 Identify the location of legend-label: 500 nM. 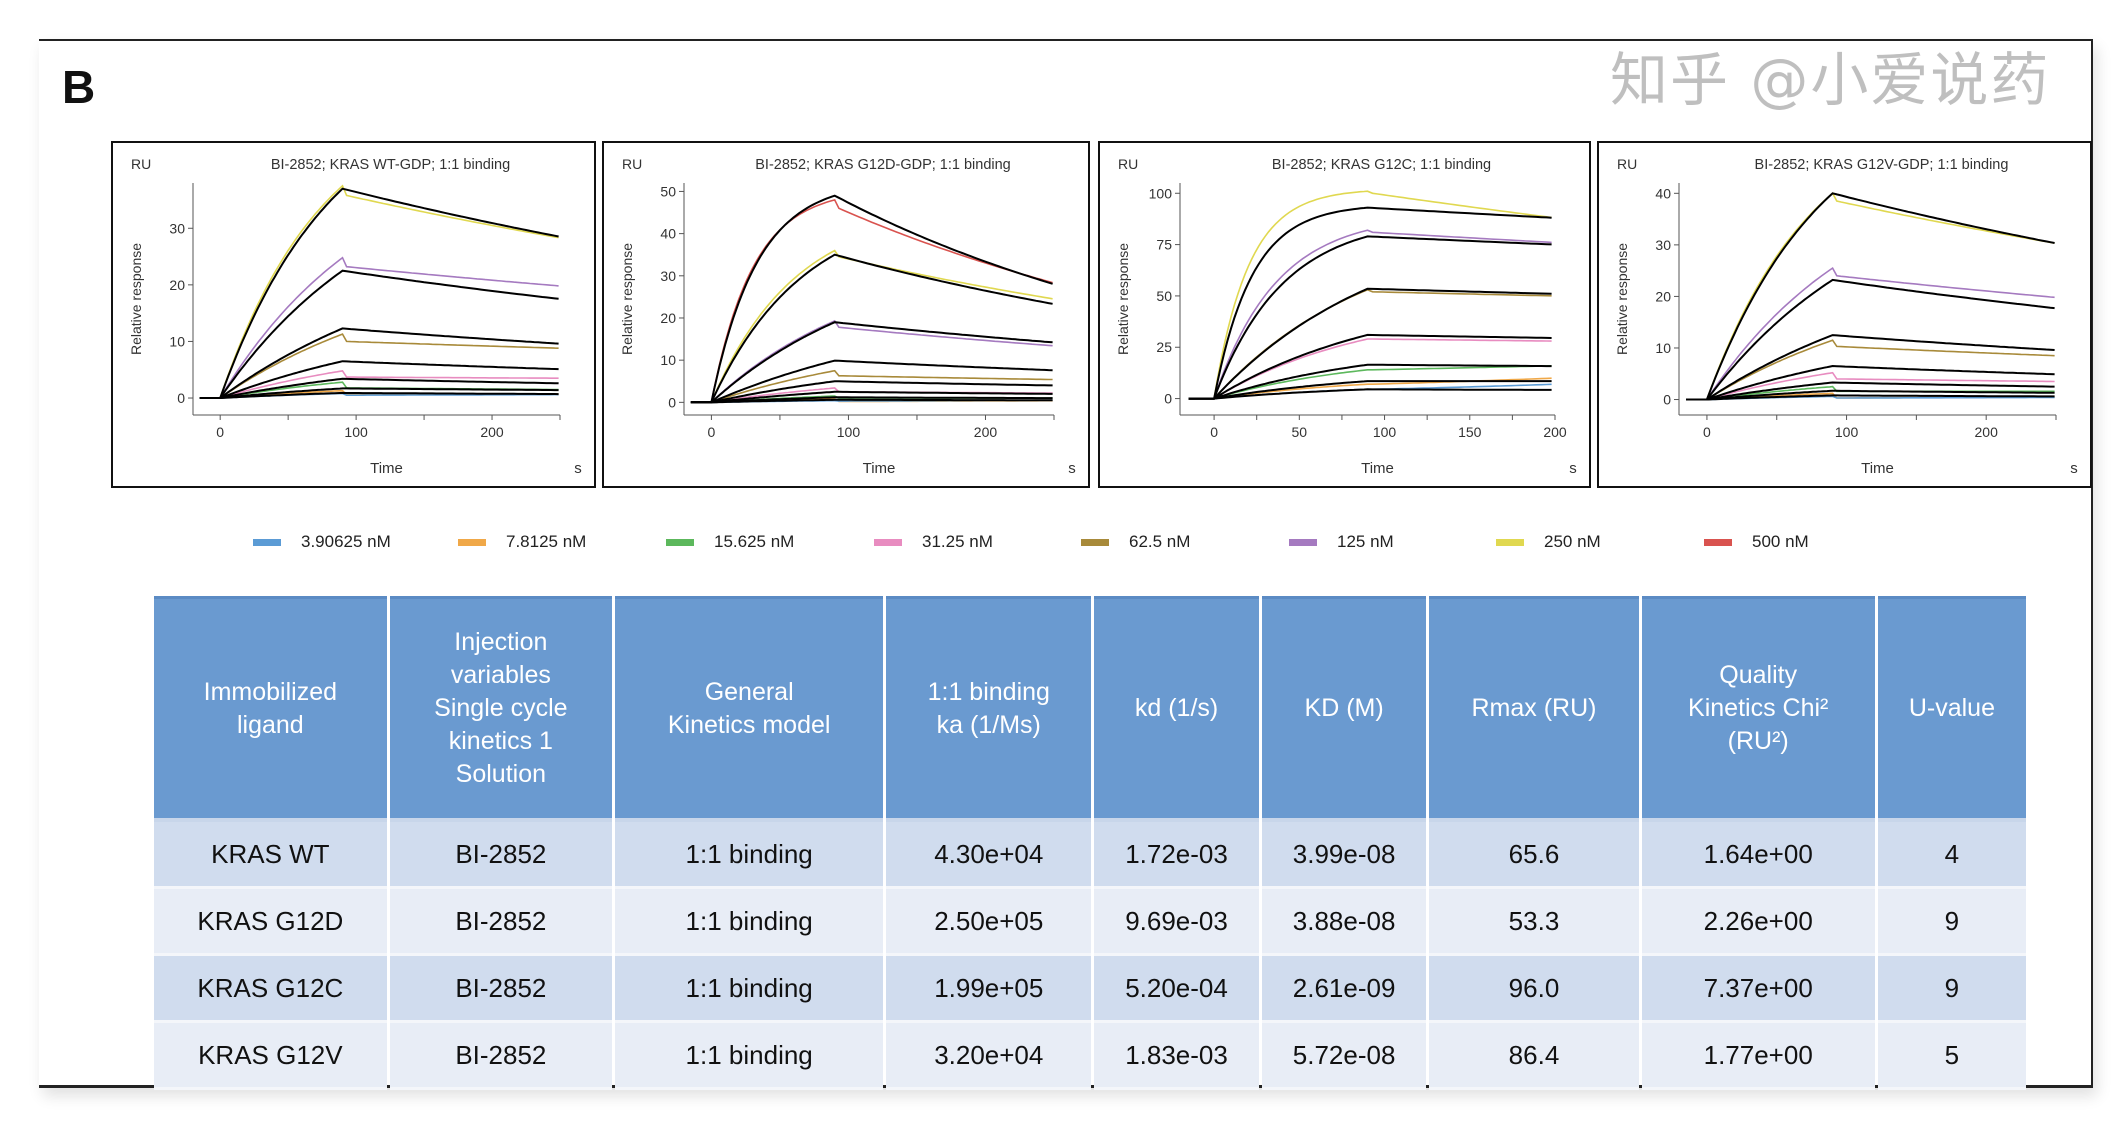
(1780, 541).